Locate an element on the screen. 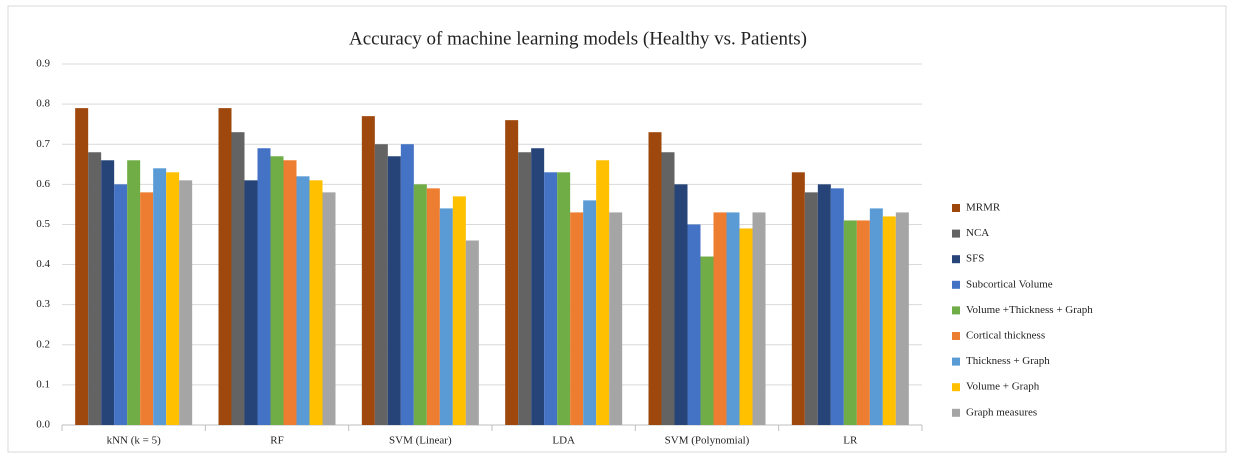  legend-label: Volume +Thickness + Graph is located at coordinates (1029, 310).